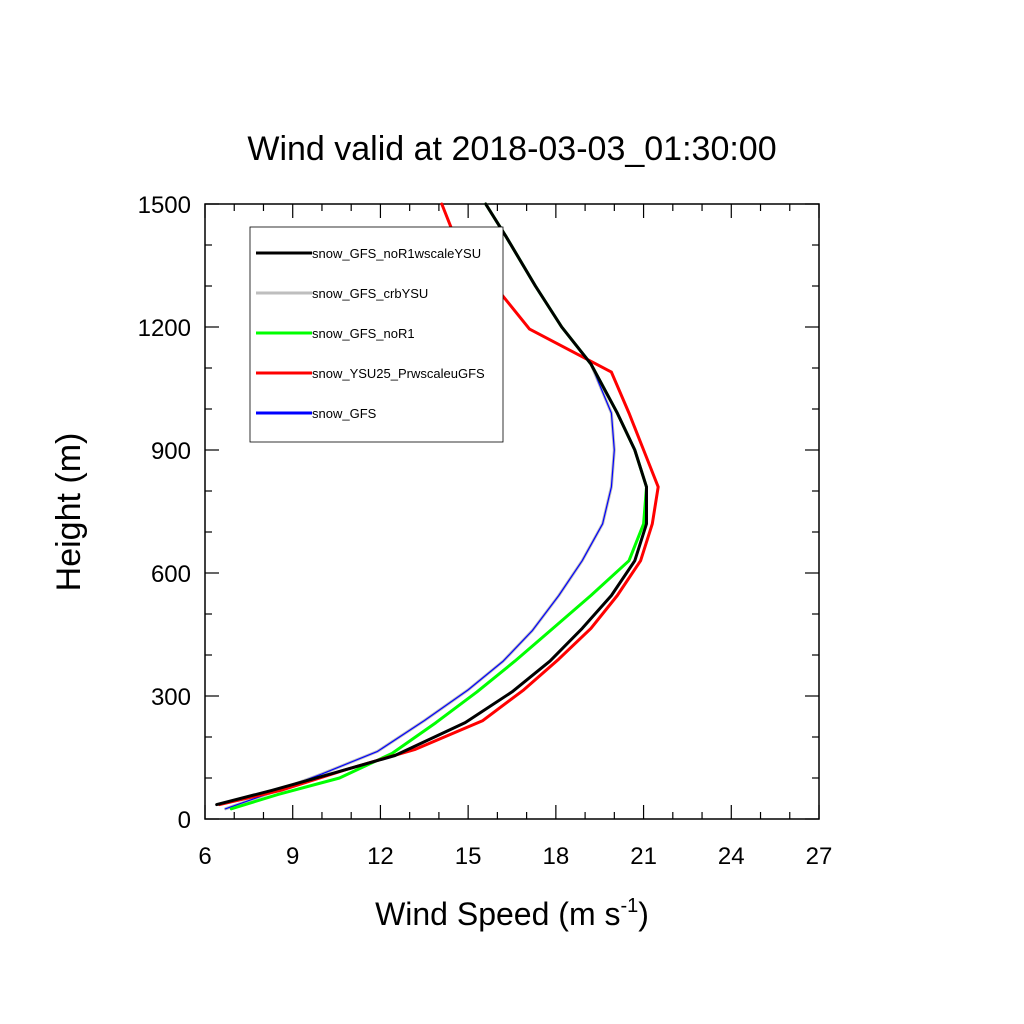  I want to click on legend-label: snow_GFS, so click(344, 413).